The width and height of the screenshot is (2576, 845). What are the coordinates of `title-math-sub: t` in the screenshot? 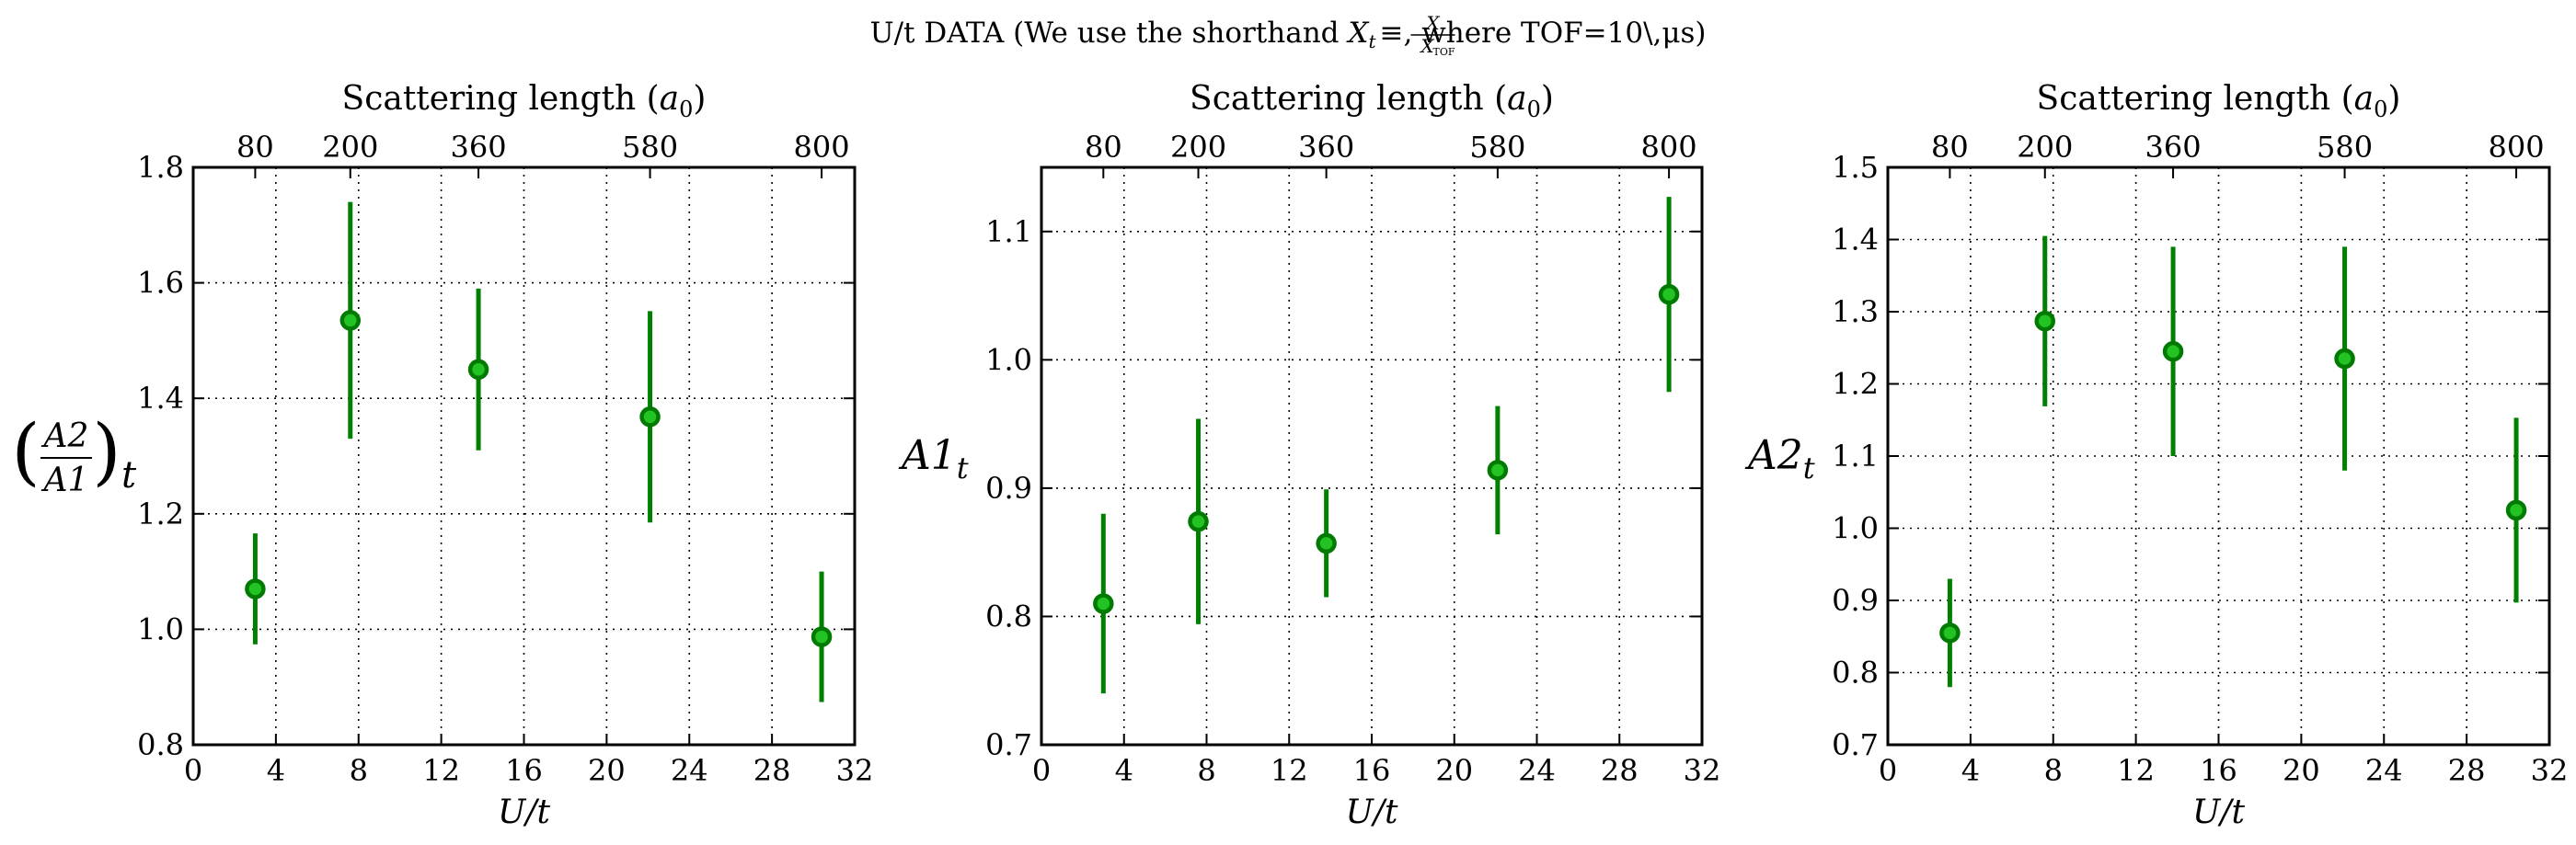 It's located at (1372, 41).